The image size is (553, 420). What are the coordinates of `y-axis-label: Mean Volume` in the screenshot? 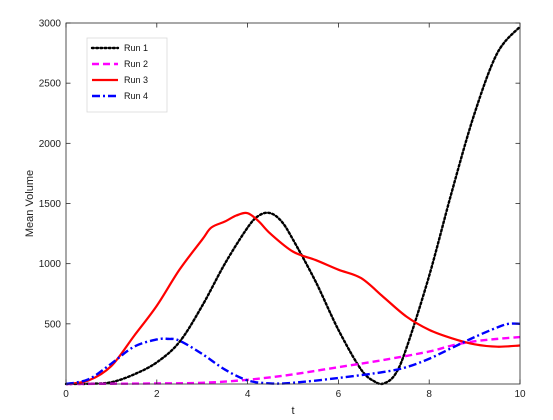 It's located at (30, 203).